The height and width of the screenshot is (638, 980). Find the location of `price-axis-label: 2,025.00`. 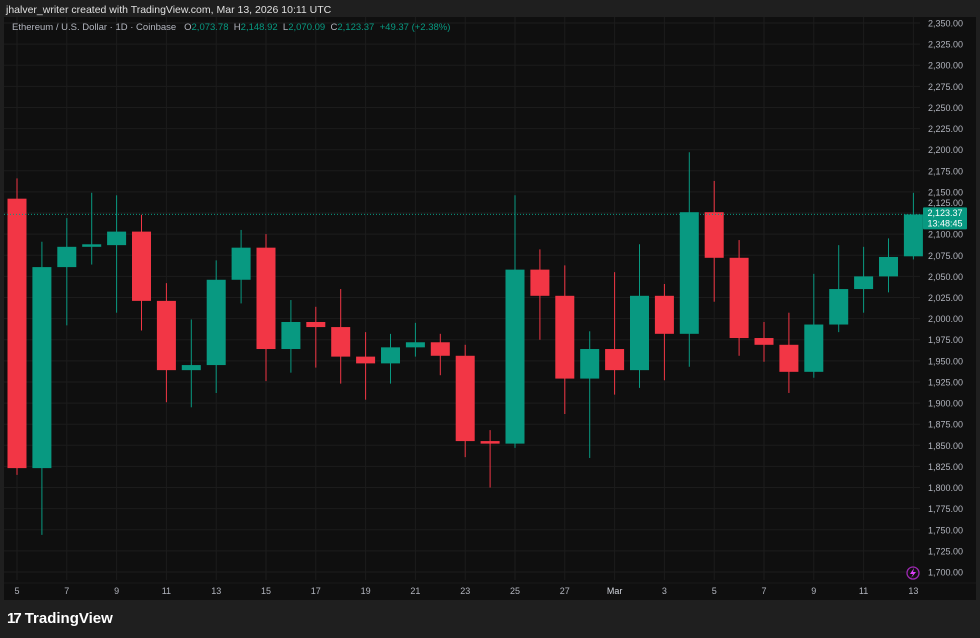

price-axis-label: 2,025.00 is located at coordinates (945, 298).